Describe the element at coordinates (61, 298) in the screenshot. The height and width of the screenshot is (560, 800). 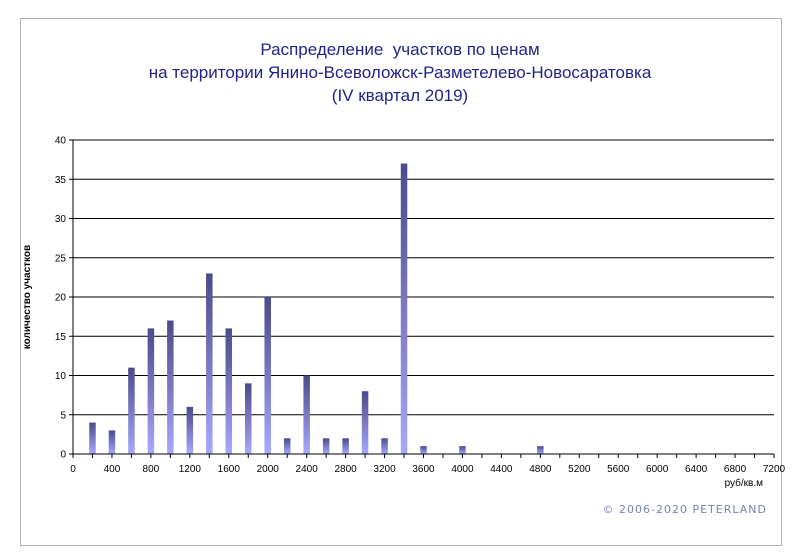
I see `y-tick-label: 20` at that location.